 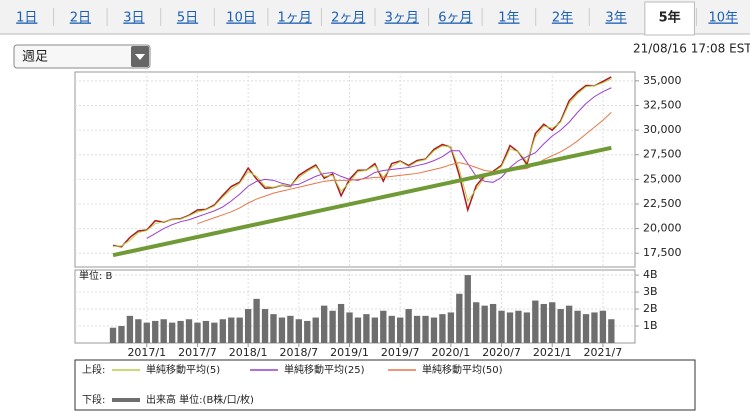 What do you see at coordinates (552, 352) in the screenshot?
I see `x-tick-label: 2021/1` at bounding box center [552, 352].